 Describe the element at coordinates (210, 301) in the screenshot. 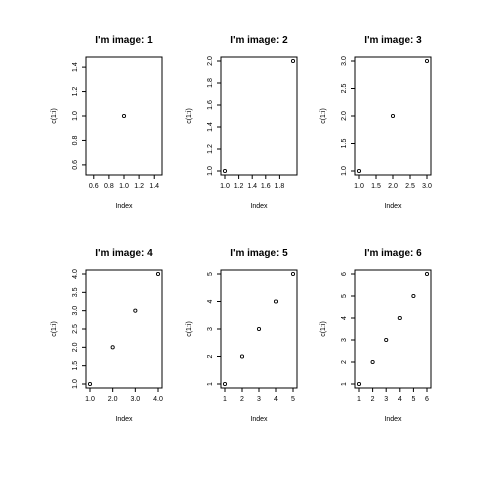

I see `y-tick-label: 4` at that location.